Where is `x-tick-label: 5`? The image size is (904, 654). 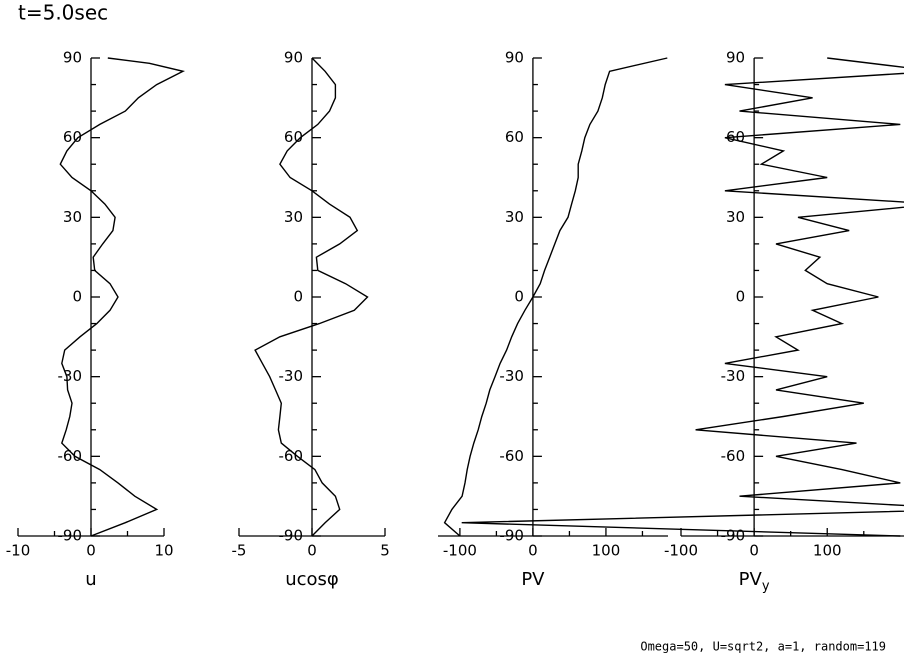
x-tick-label: 5 is located at coordinates (385, 551).